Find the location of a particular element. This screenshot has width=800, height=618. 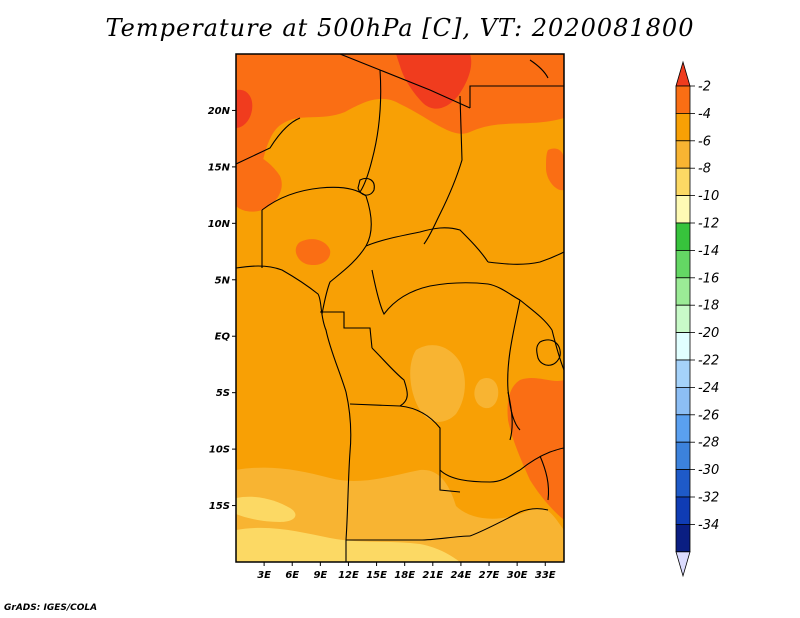

y-tick-label: 5S is located at coordinates (223, 393).